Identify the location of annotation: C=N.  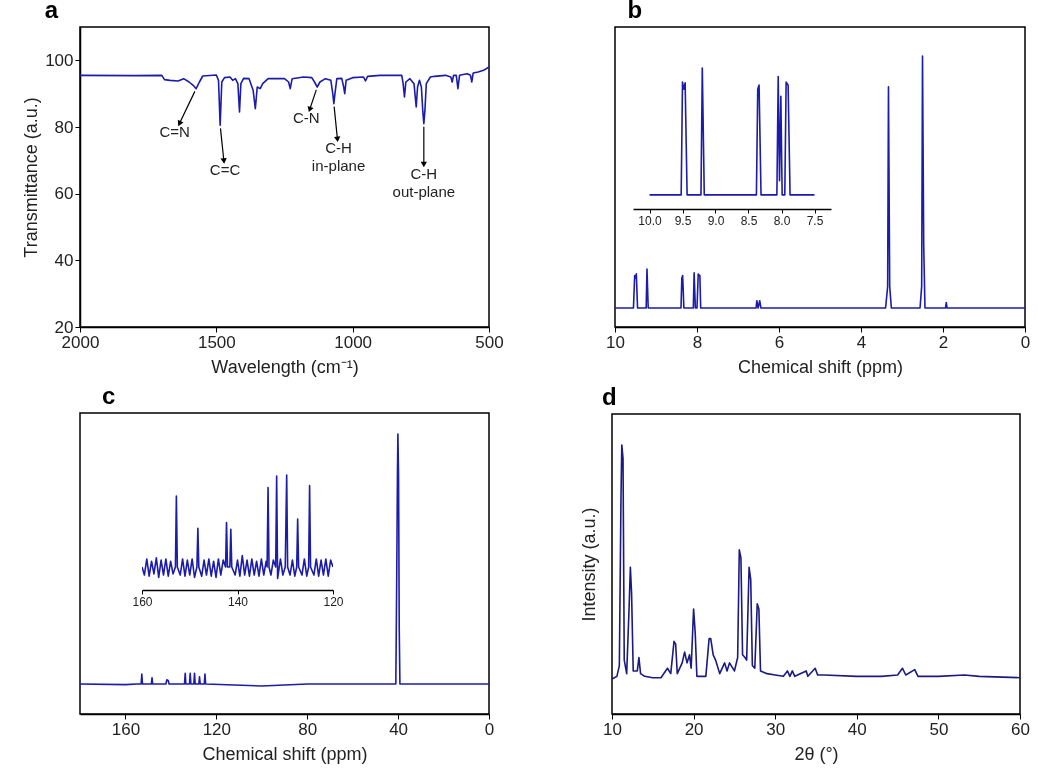
(174, 131).